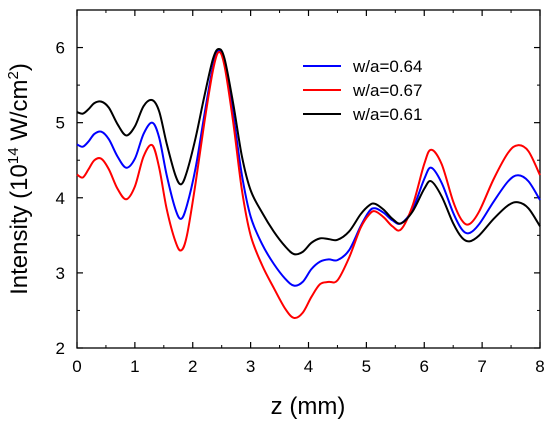  Describe the element at coordinates (13, 155) in the screenshot. I see `y-axis-title-exponent-1: 14` at that location.